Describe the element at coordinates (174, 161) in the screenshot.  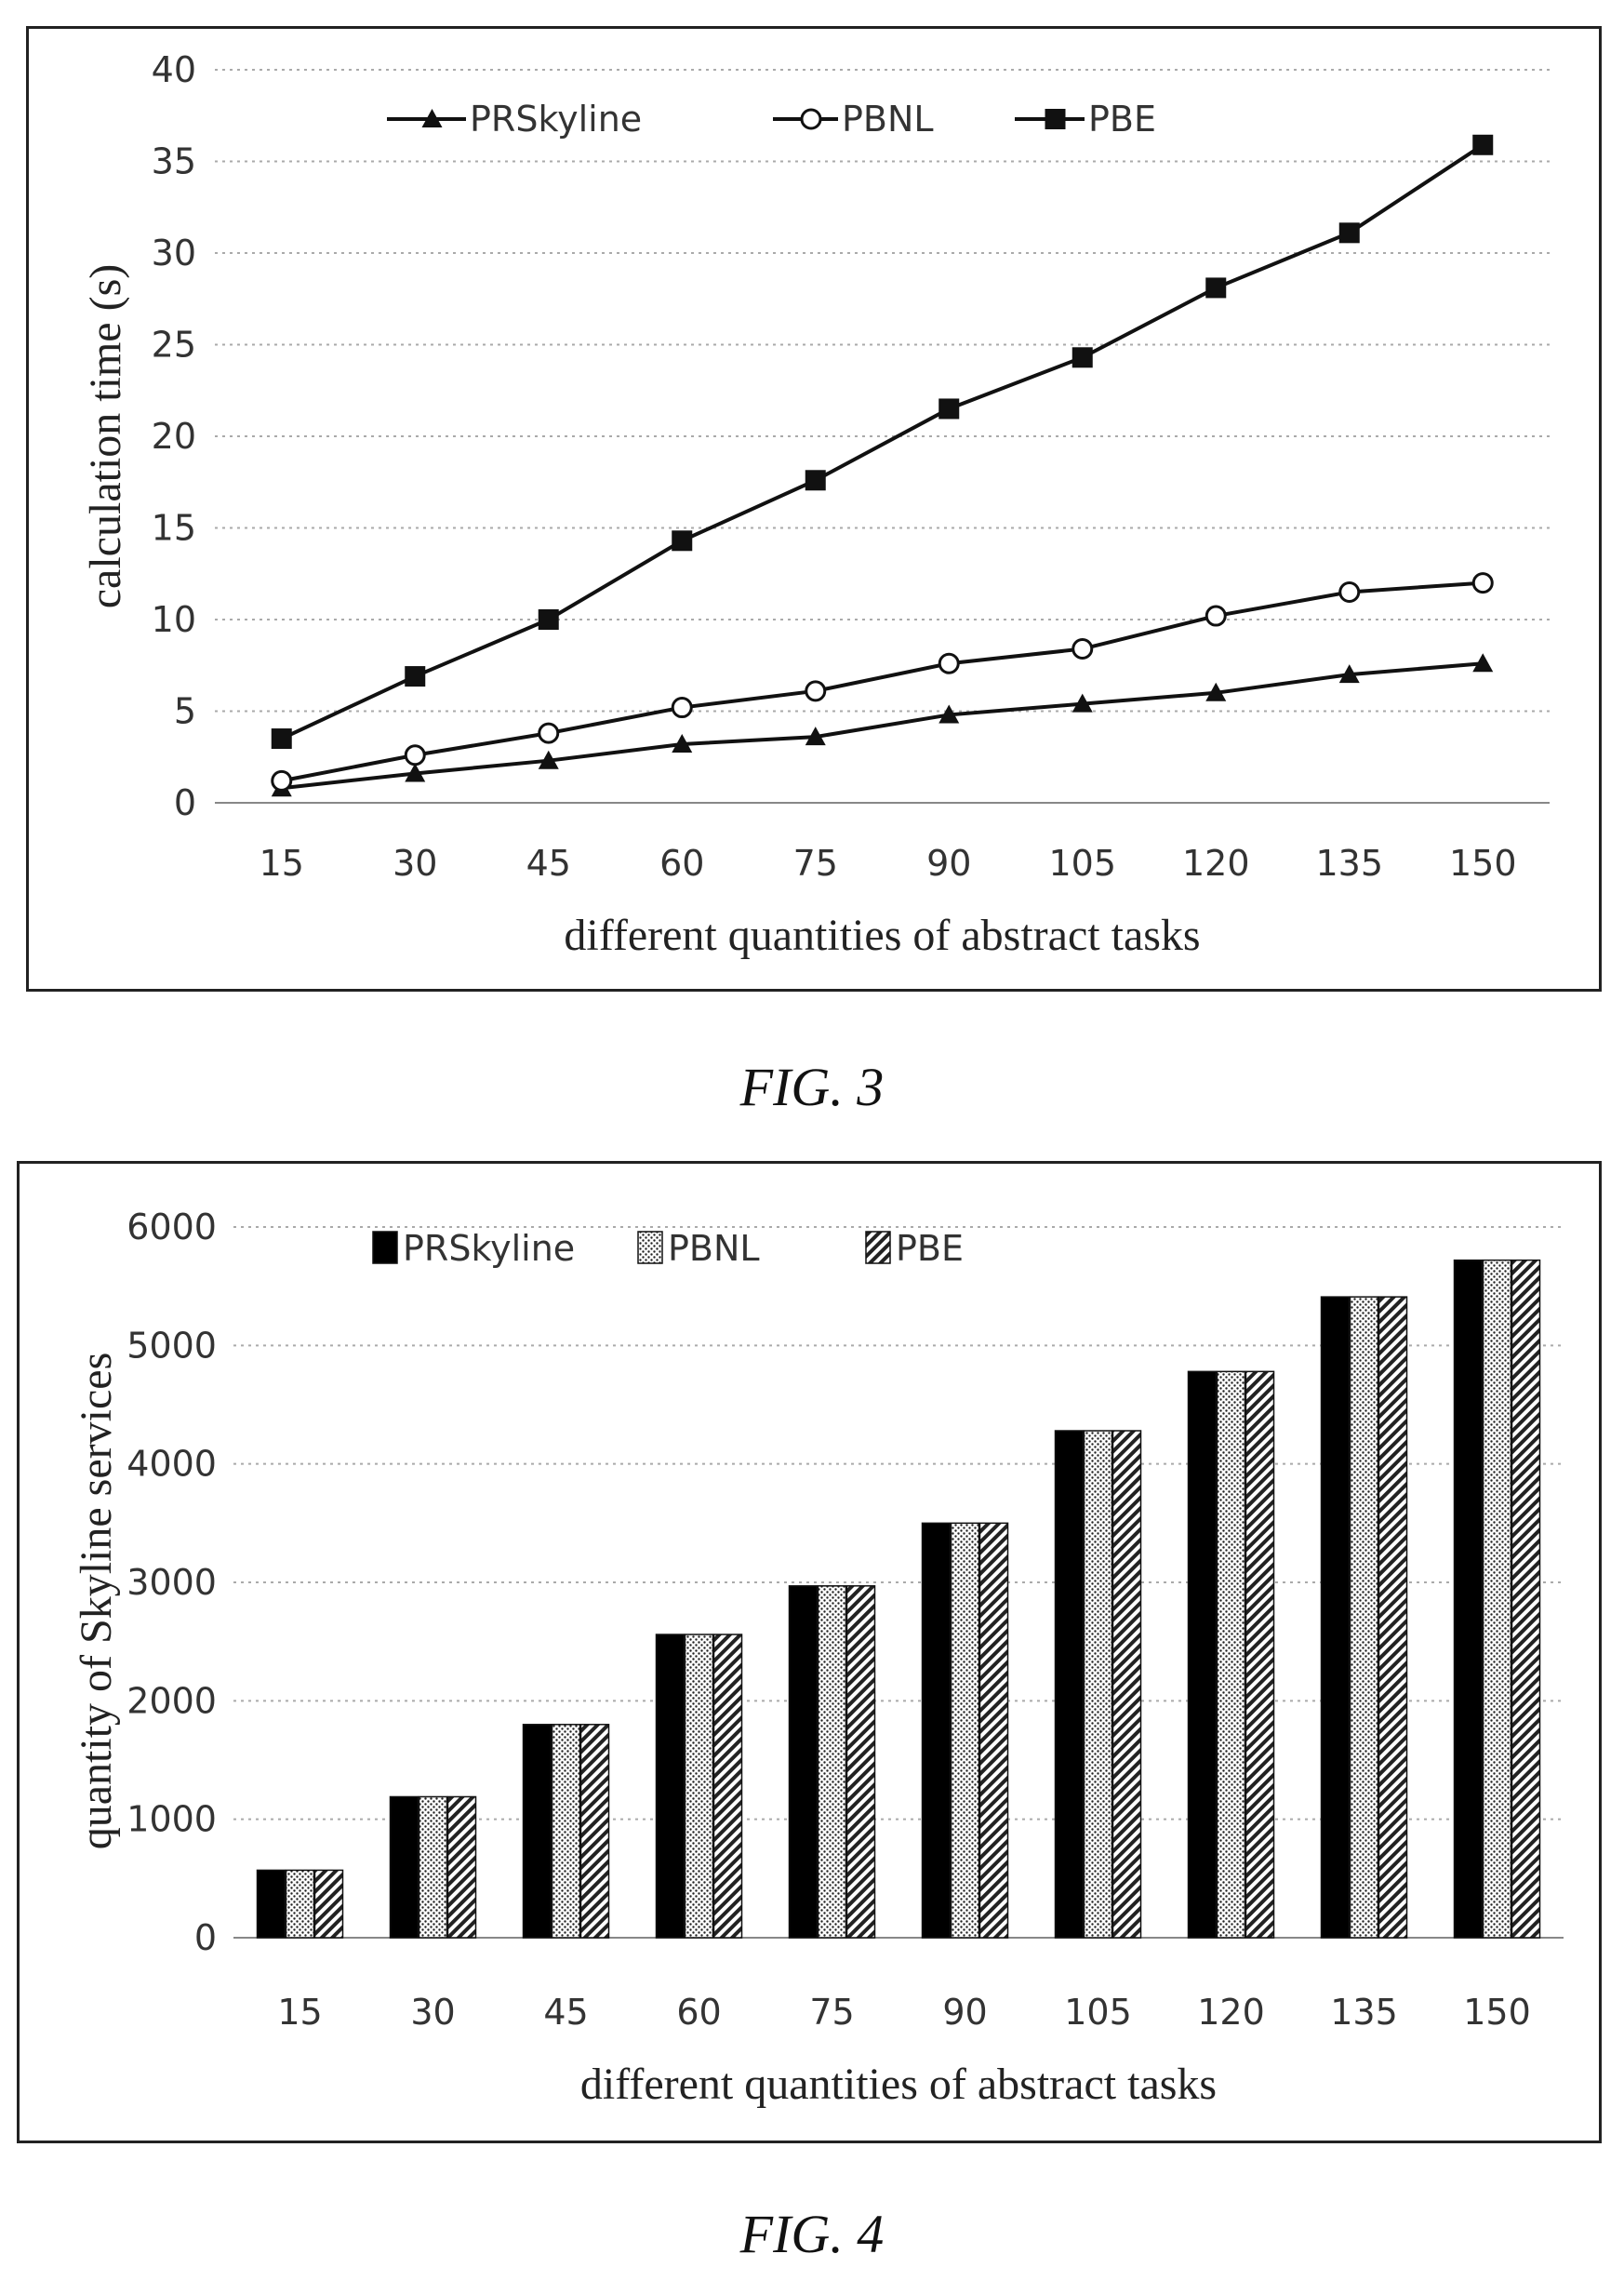
I see `y-tick-label: 35` at that location.